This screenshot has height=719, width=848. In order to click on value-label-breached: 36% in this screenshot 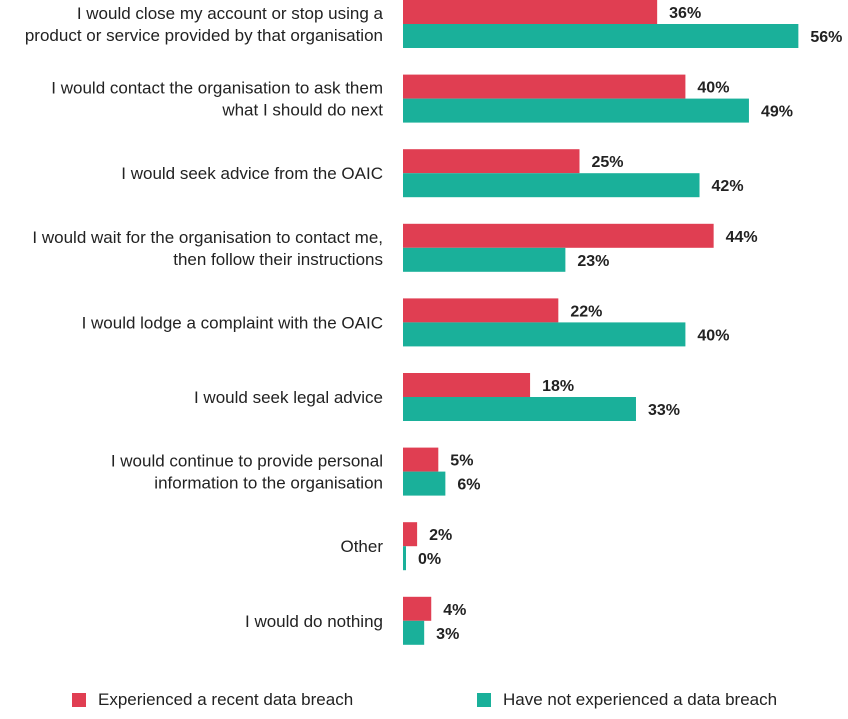, I will do `click(685, 13)`.